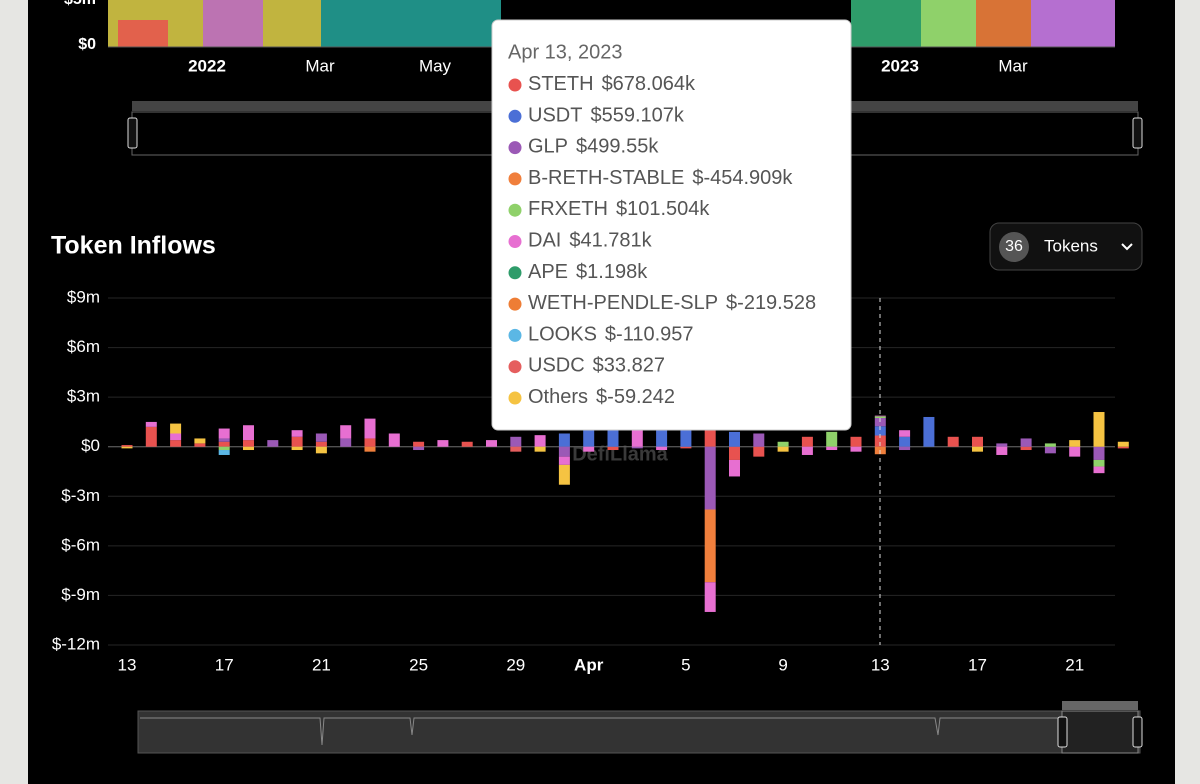 This screenshot has width=1200, height=784. What do you see at coordinates (606, 178) in the screenshot?
I see `series-name: B-RETH-STABLE` at bounding box center [606, 178].